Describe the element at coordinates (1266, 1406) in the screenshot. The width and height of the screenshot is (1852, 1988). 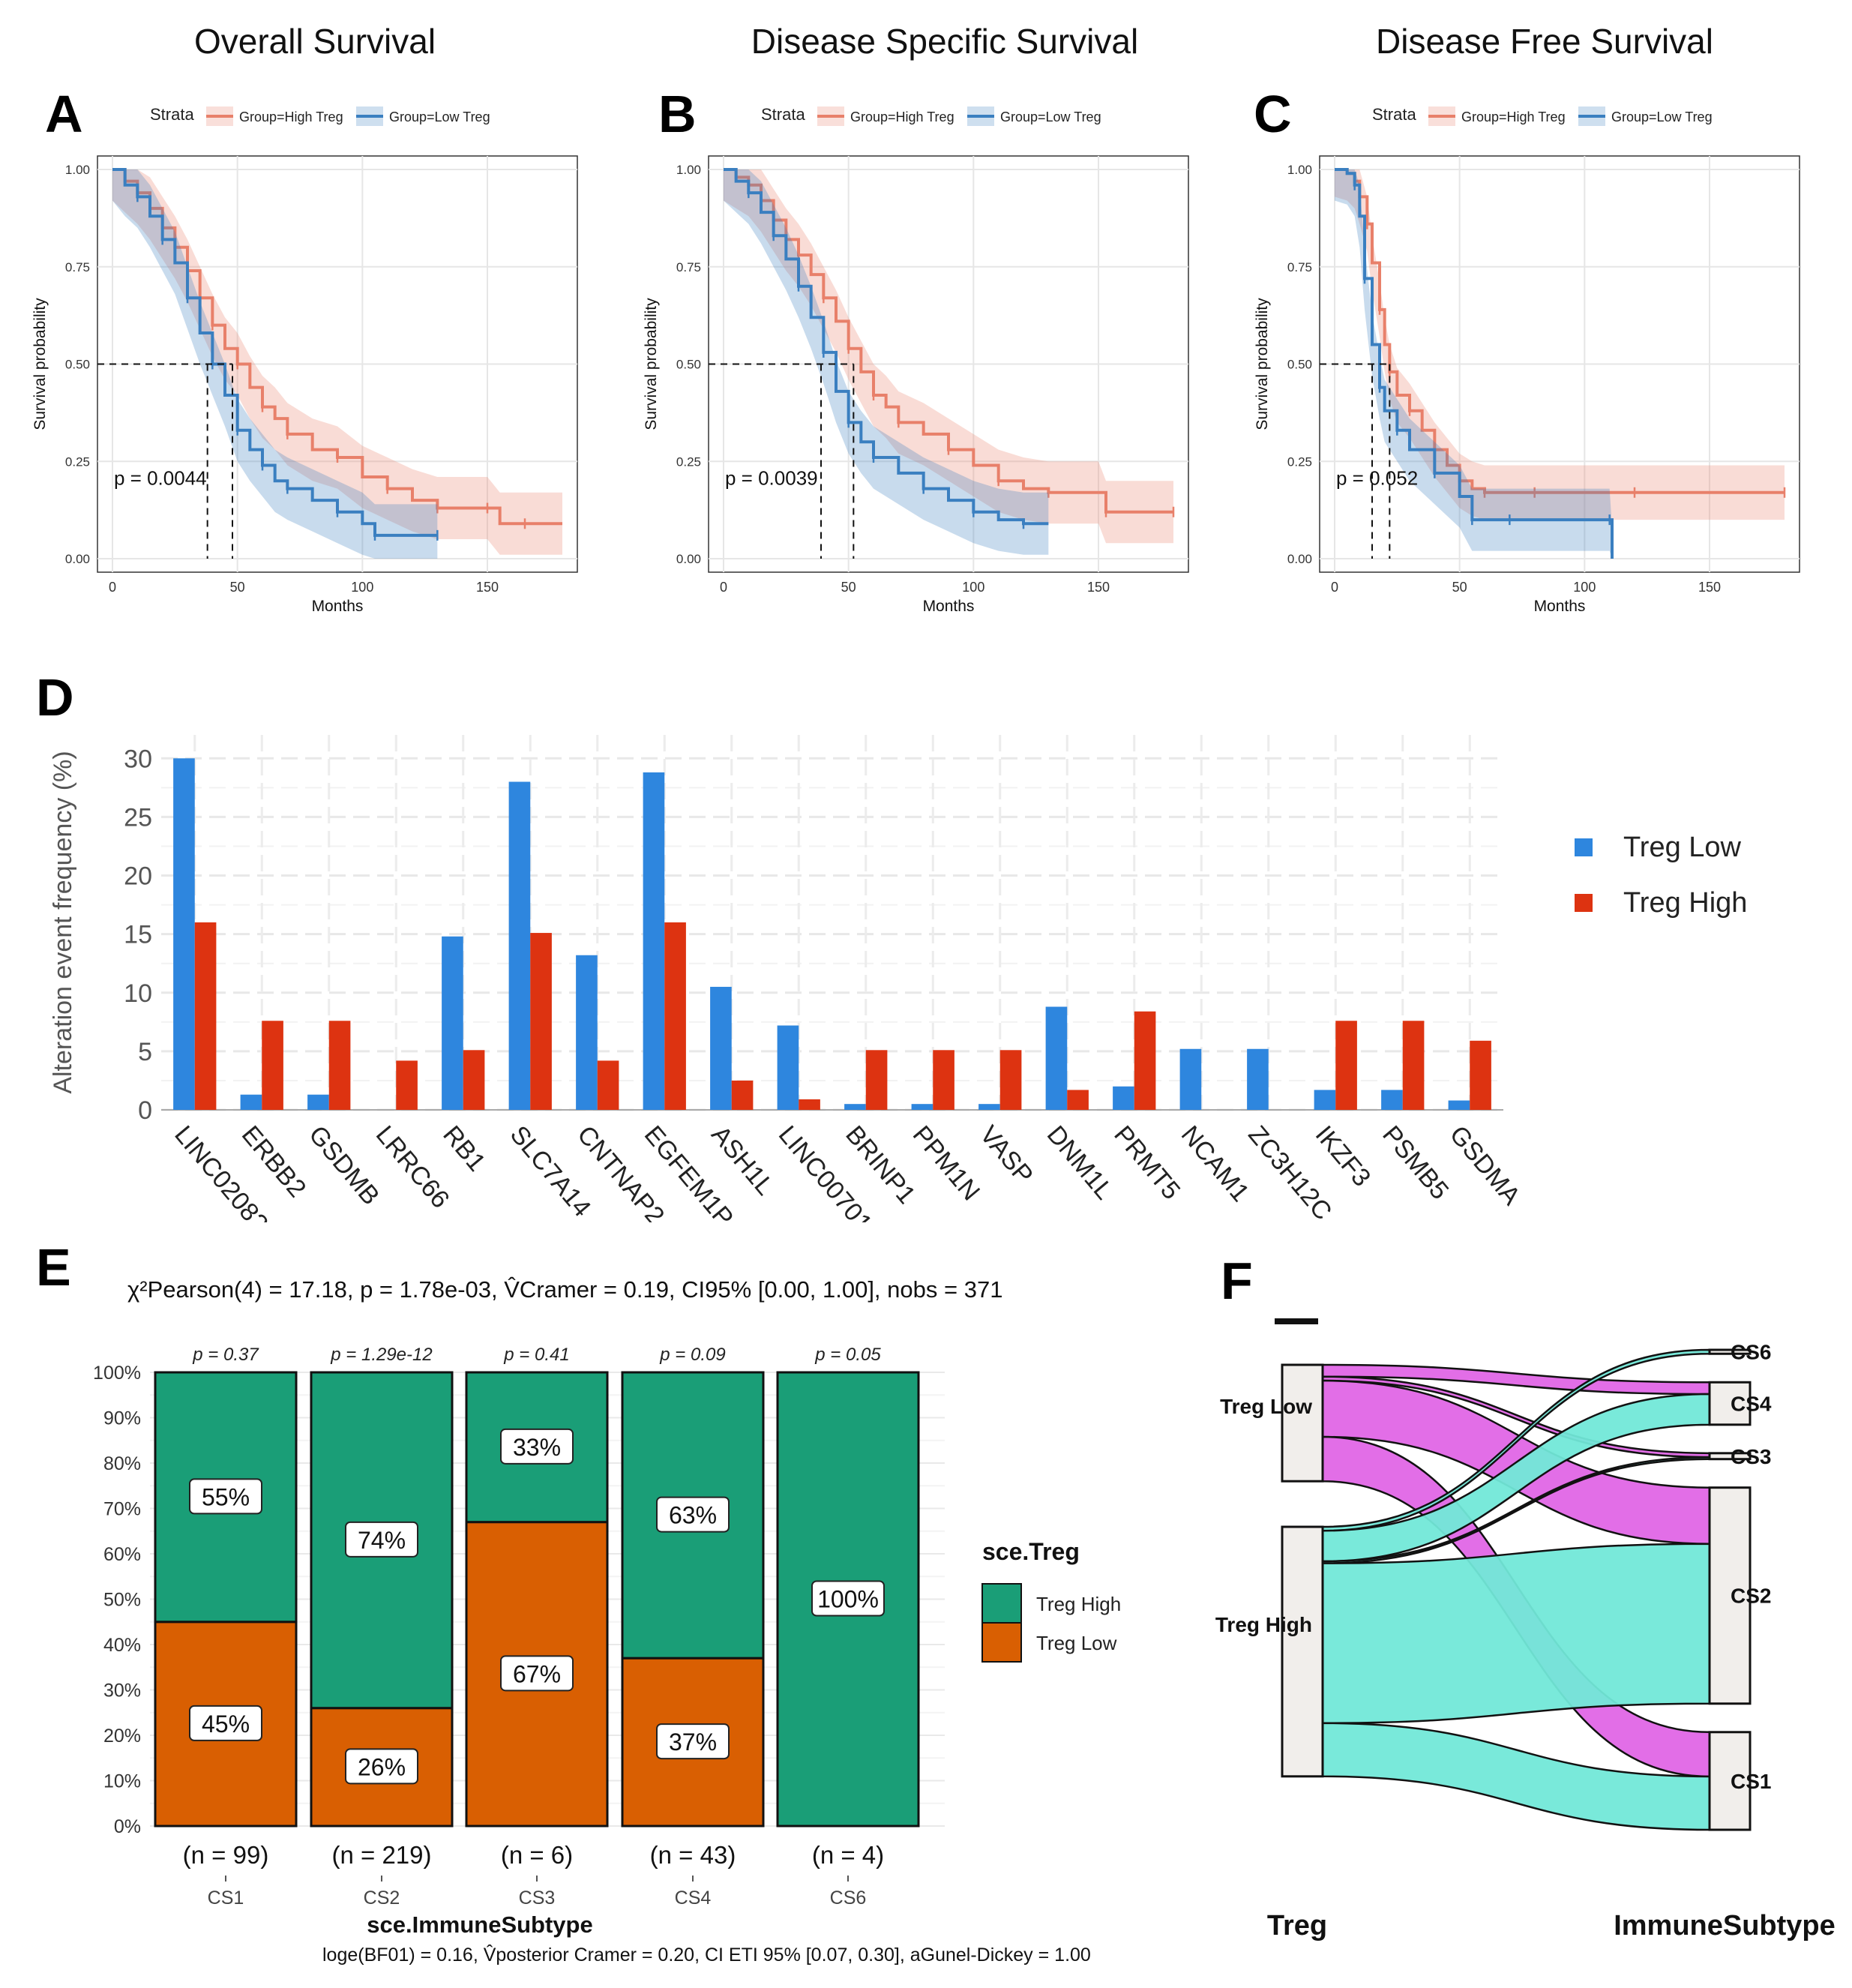
I see `node-label: Treg Low` at that location.